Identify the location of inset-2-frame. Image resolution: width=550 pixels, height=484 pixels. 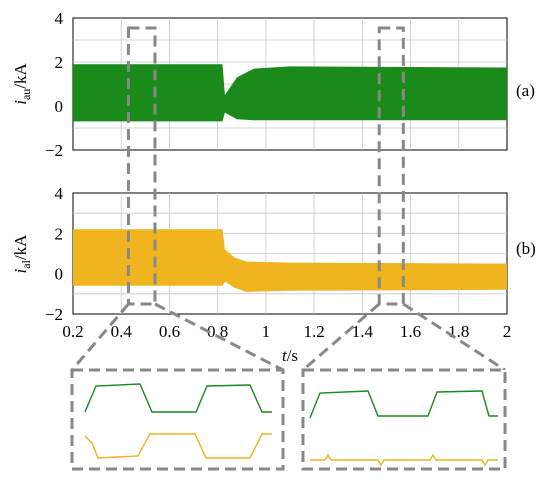
(404, 419).